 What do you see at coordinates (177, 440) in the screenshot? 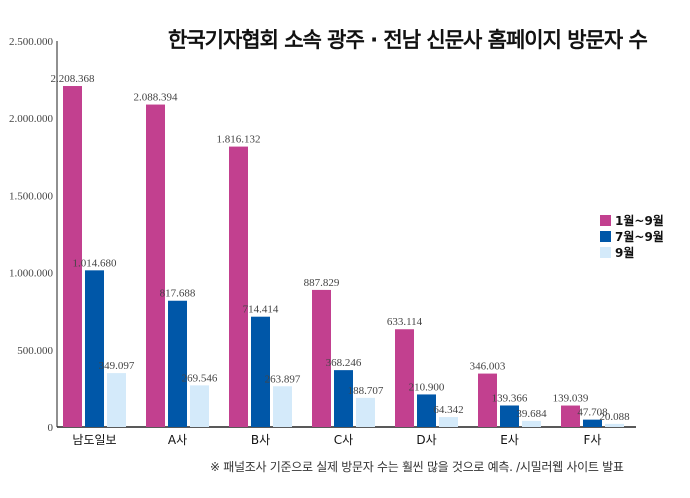
I see `x-tick-label: A사` at bounding box center [177, 440].